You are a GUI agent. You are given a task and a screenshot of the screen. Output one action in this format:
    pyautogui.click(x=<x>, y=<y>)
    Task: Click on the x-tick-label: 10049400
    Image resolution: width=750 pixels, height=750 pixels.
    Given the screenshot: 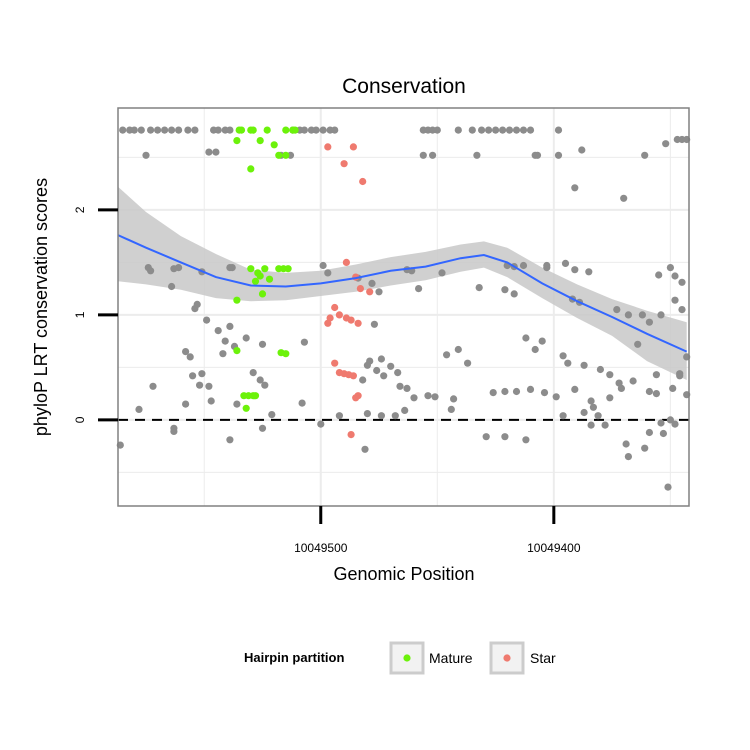 What is the action you would take?
    pyautogui.click(x=554, y=548)
    